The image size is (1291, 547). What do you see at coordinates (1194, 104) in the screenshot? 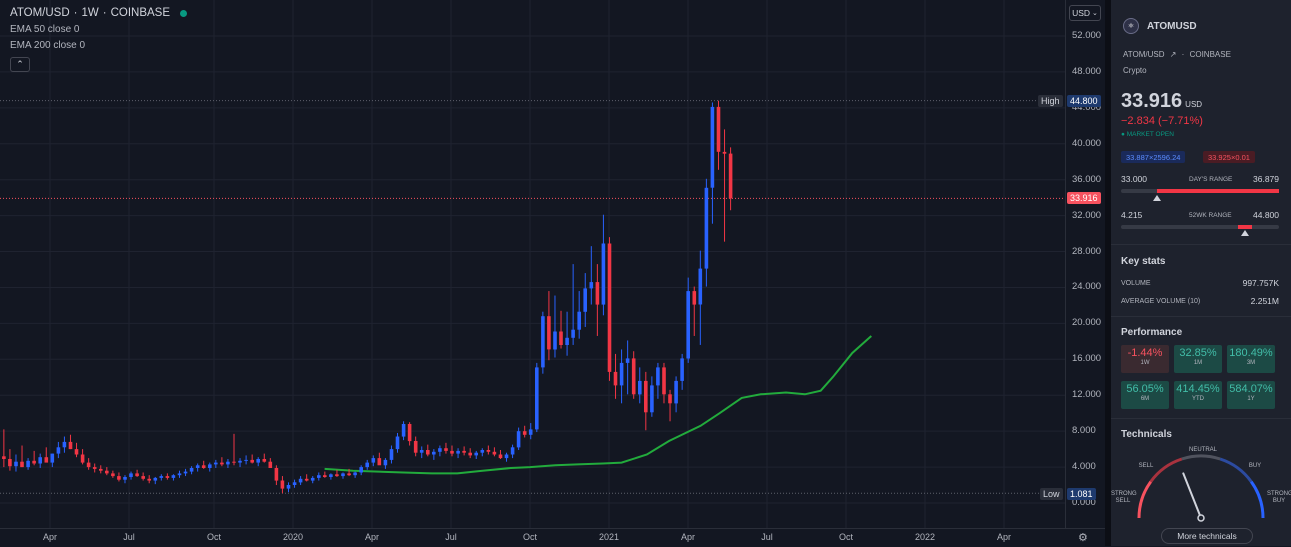
I see `price-currency: USD` at bounding box center [1194, 104].